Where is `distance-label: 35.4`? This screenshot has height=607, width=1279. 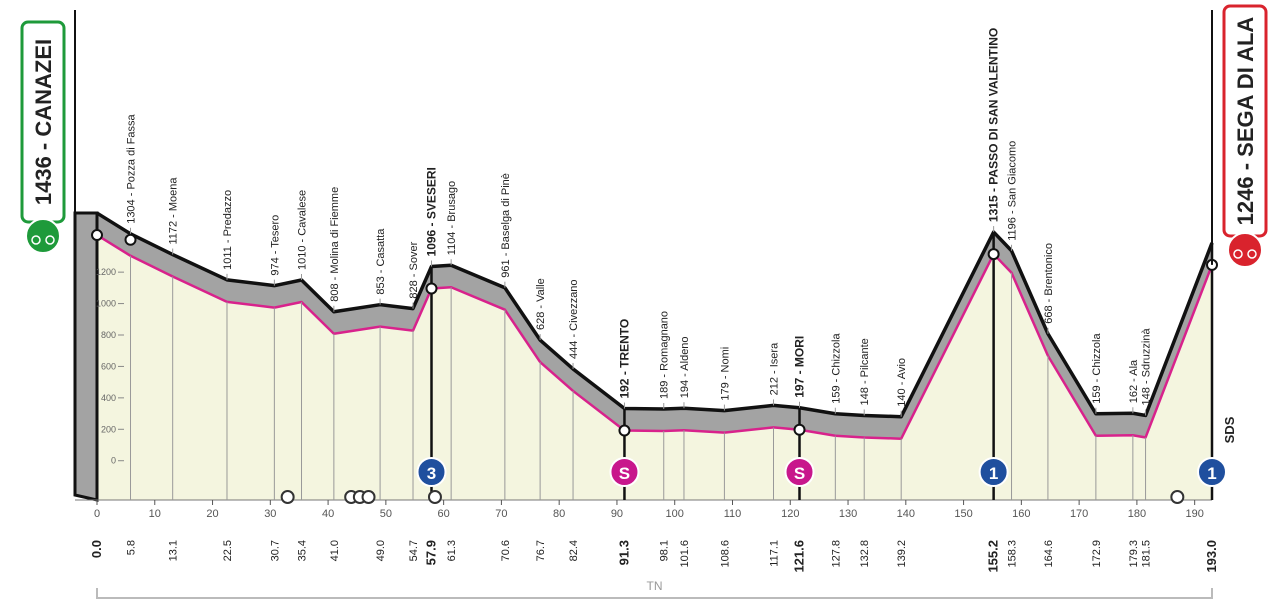
distance-label: 35.4 is located at coordinates (303, 550).